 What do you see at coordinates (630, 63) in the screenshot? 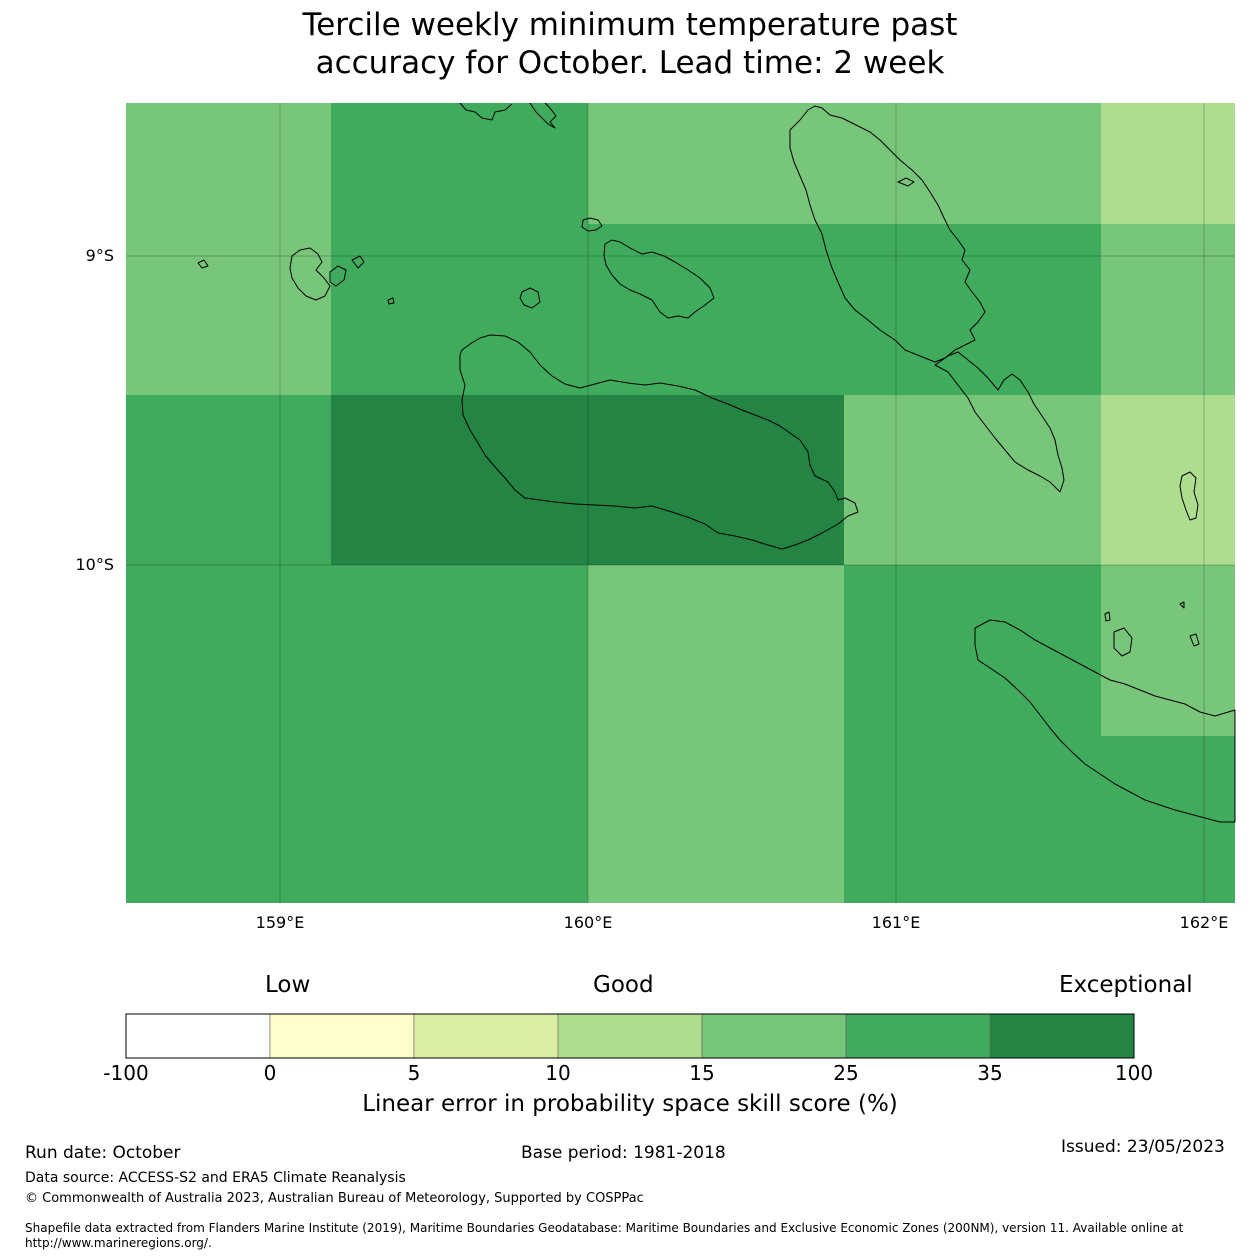
I see `title-line-2: accuracy for October. Lead time: 2 week` at bounding box center [630, 63].